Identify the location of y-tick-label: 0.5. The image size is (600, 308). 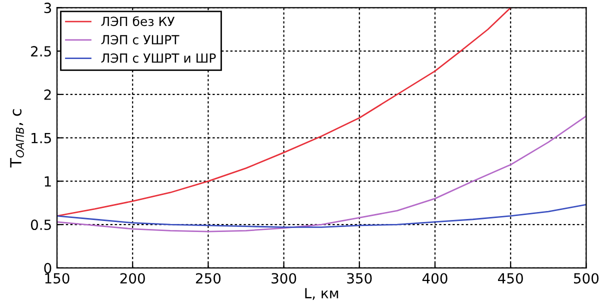
(40, 225).